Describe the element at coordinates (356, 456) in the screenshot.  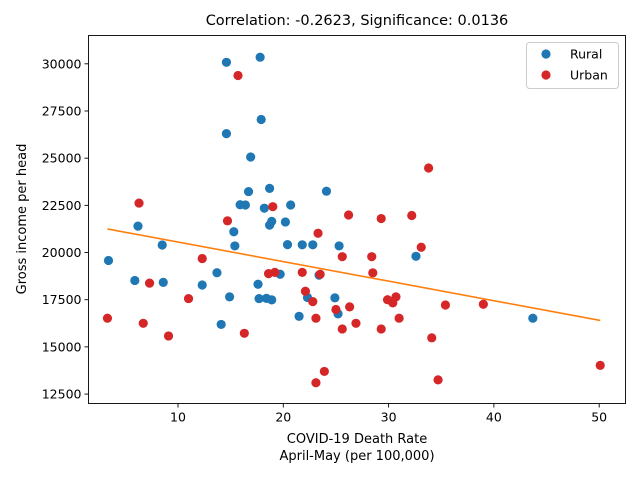
I see `x-axis-label-line2: April-May (per 100,000)` at that location.